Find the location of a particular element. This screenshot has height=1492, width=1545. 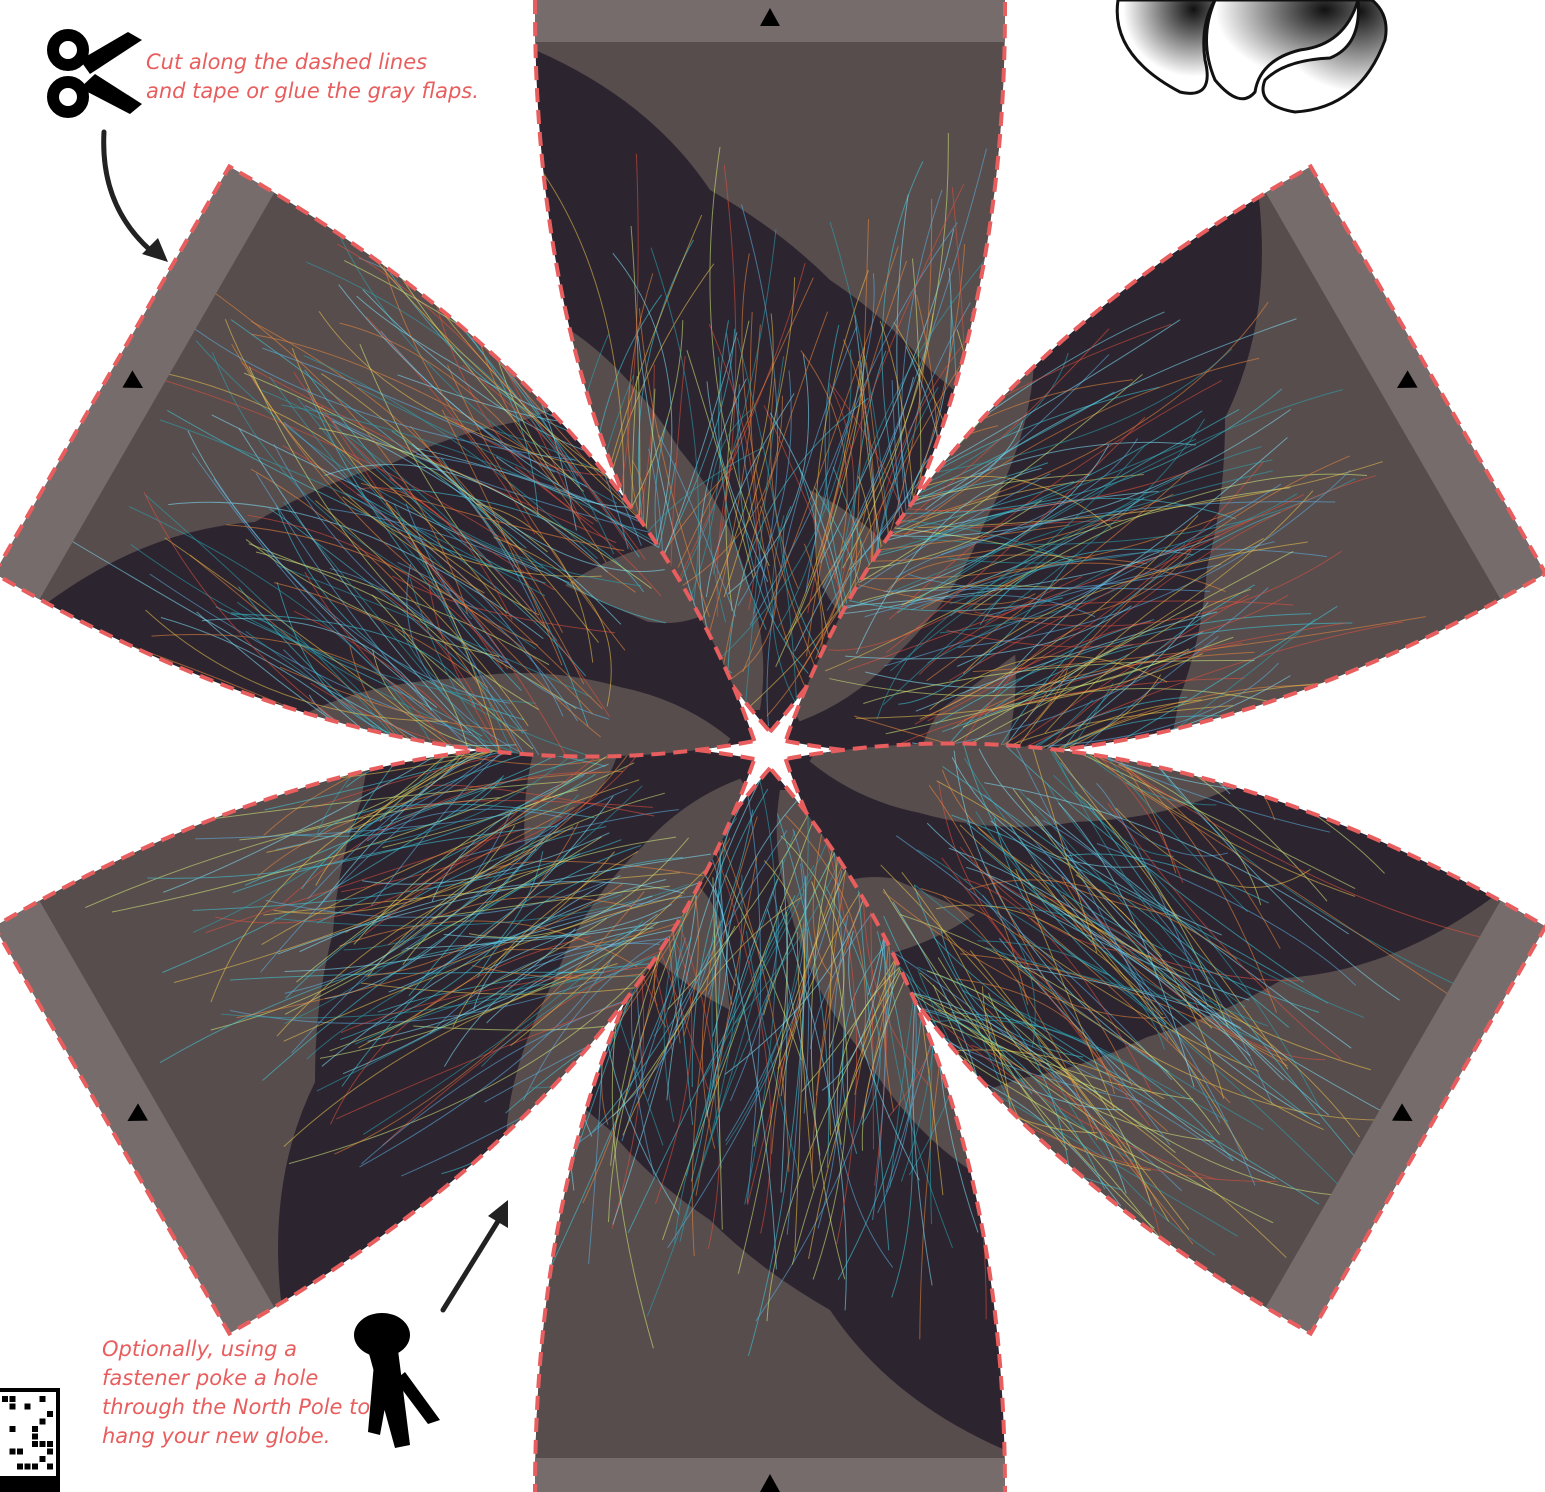

scissors-icon is located at coordinates (94, 73).